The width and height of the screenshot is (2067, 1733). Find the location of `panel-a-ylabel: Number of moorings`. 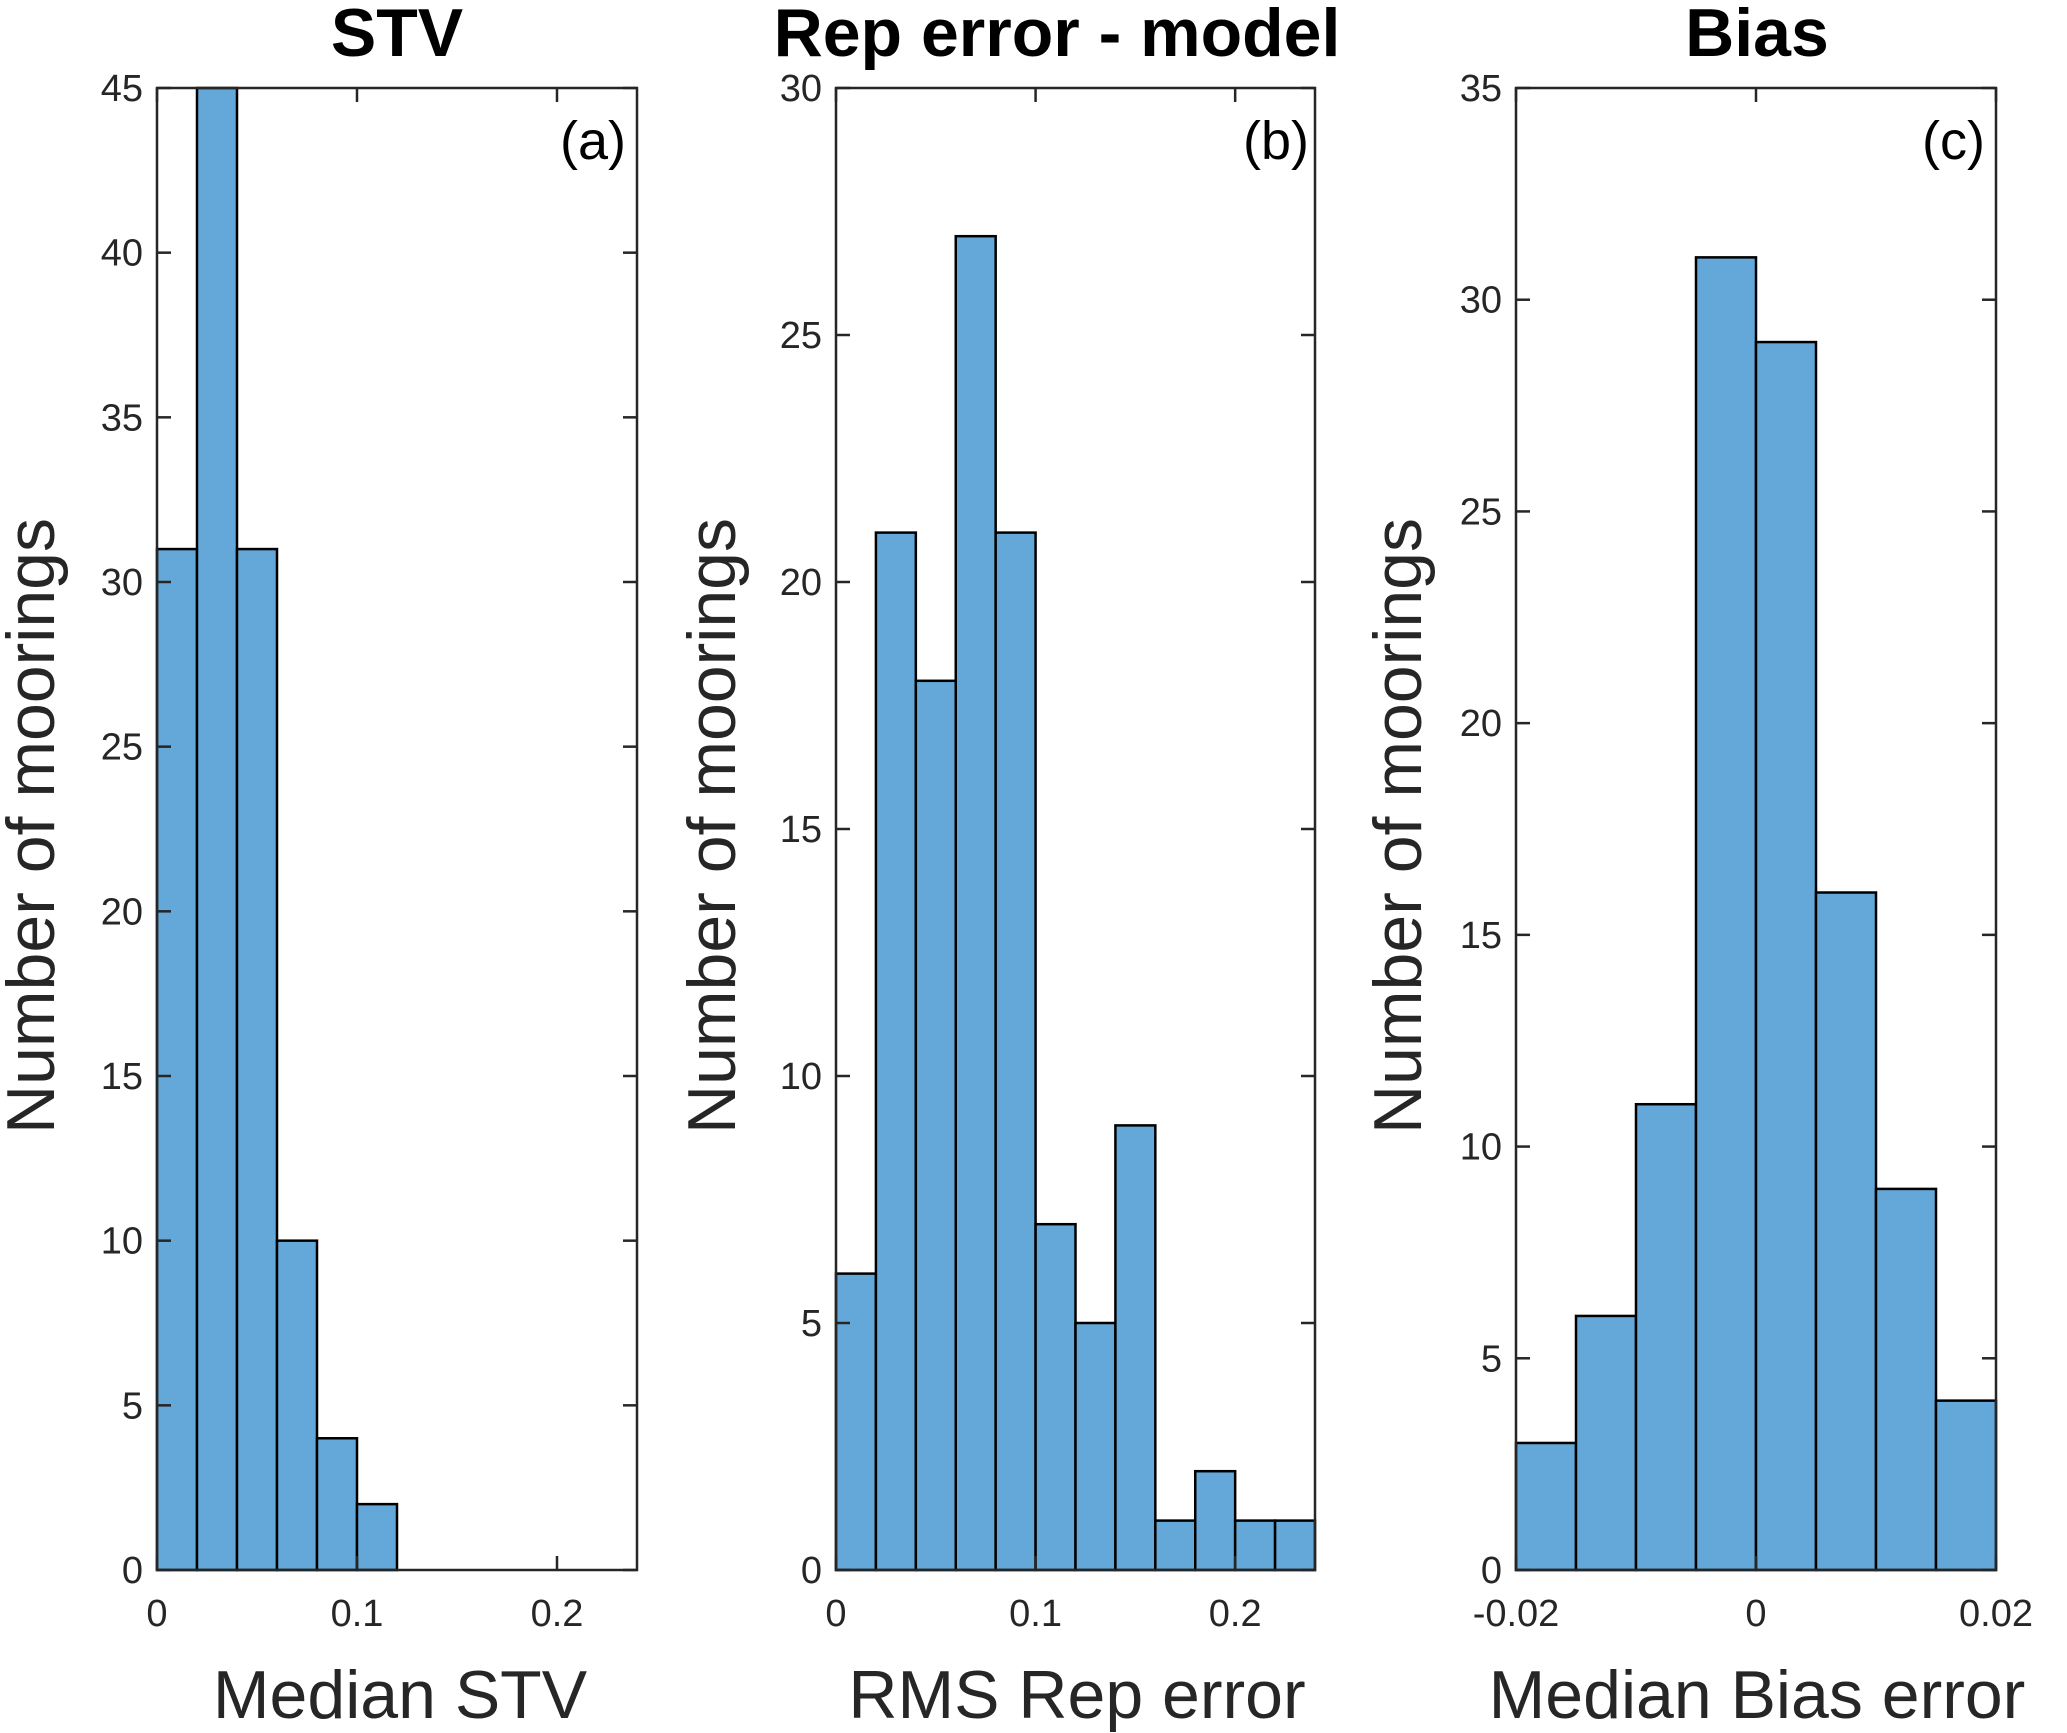

panel-a-ylabel: Number of moorings is located at coordinates (34, 826).